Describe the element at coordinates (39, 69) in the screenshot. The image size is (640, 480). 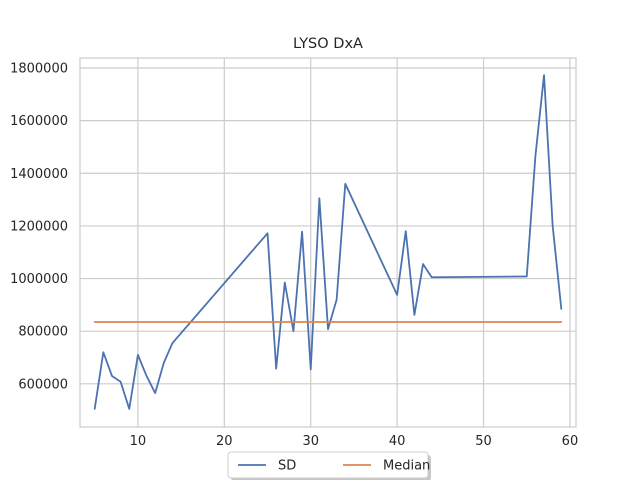
I see `y-tick-label: 1800000` at that location.